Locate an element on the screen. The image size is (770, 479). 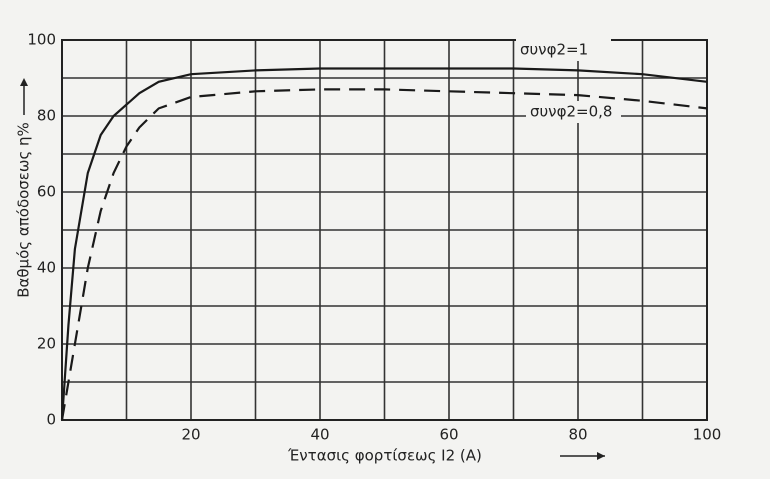
x-tick-label: 20 is located at coordinates (190, 435).